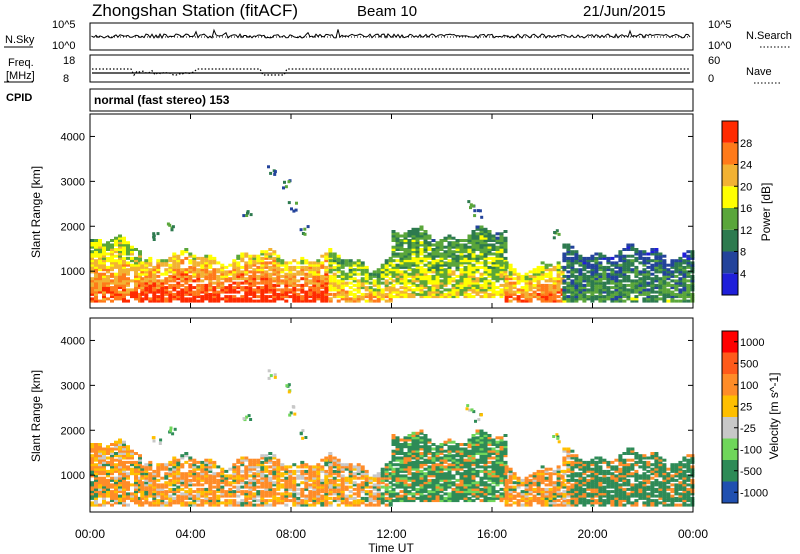 The width and height of the screenshot is (800, 554). I want to click on beam-title: Beam 10, so click(387, 11).